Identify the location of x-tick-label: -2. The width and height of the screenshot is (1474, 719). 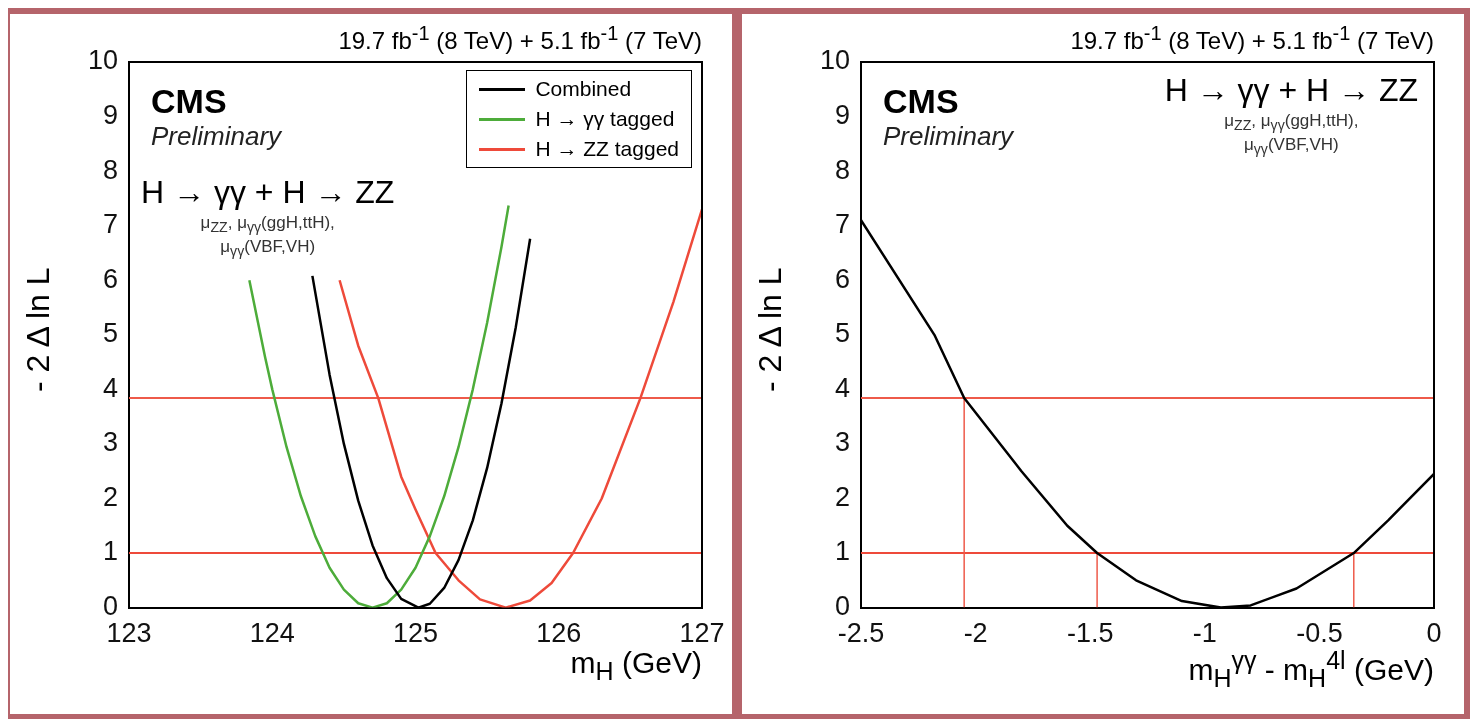
(975, 633).